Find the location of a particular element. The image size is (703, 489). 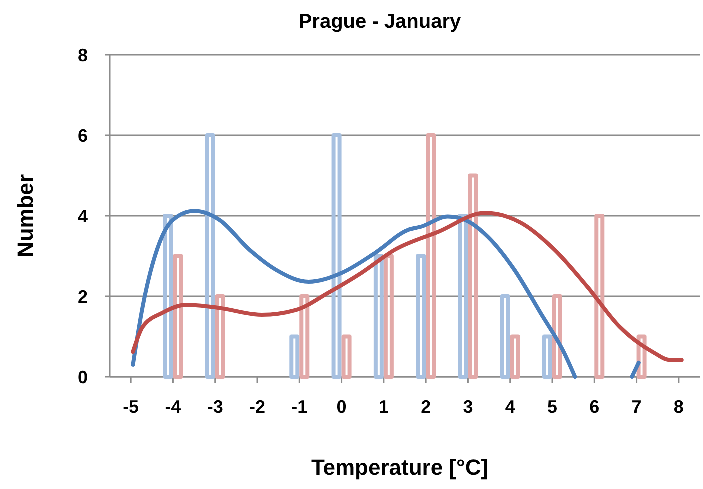

y-tick-label: 8 is located at coordinates (83, 55).